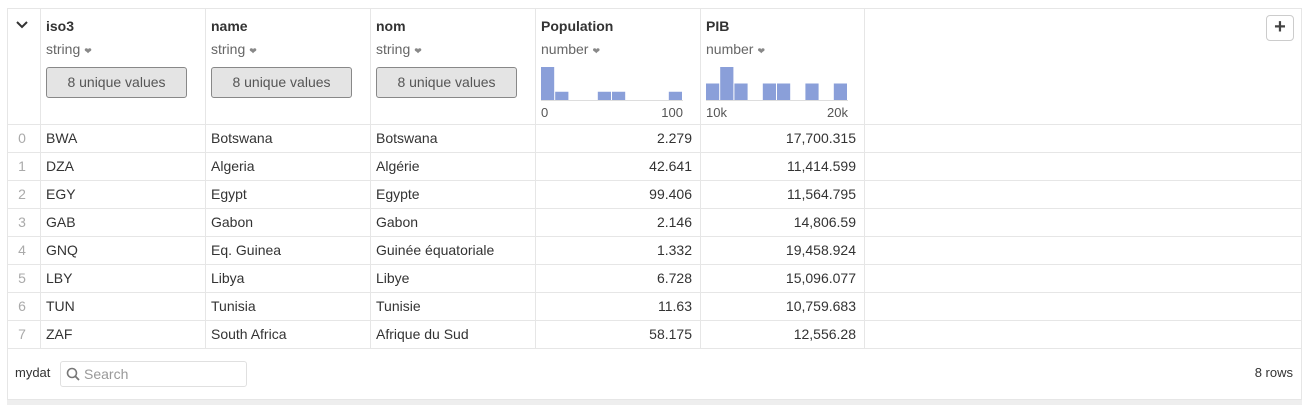  I want to click on cell: 14,806.59, so click(824, 222).